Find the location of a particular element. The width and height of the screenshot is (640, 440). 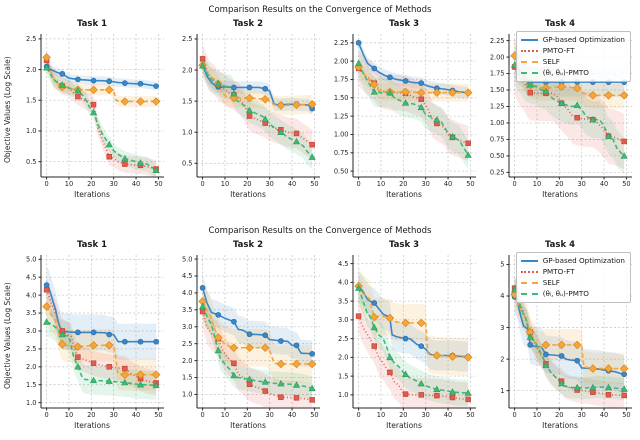

svg-text: 3 is located at coordinates (502, 328).